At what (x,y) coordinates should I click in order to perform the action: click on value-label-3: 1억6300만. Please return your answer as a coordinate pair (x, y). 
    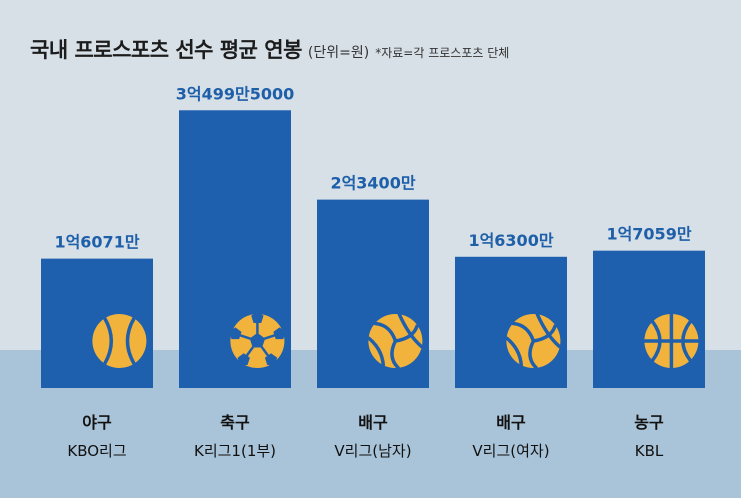
    Looking at the image, I should click on (510, 240).